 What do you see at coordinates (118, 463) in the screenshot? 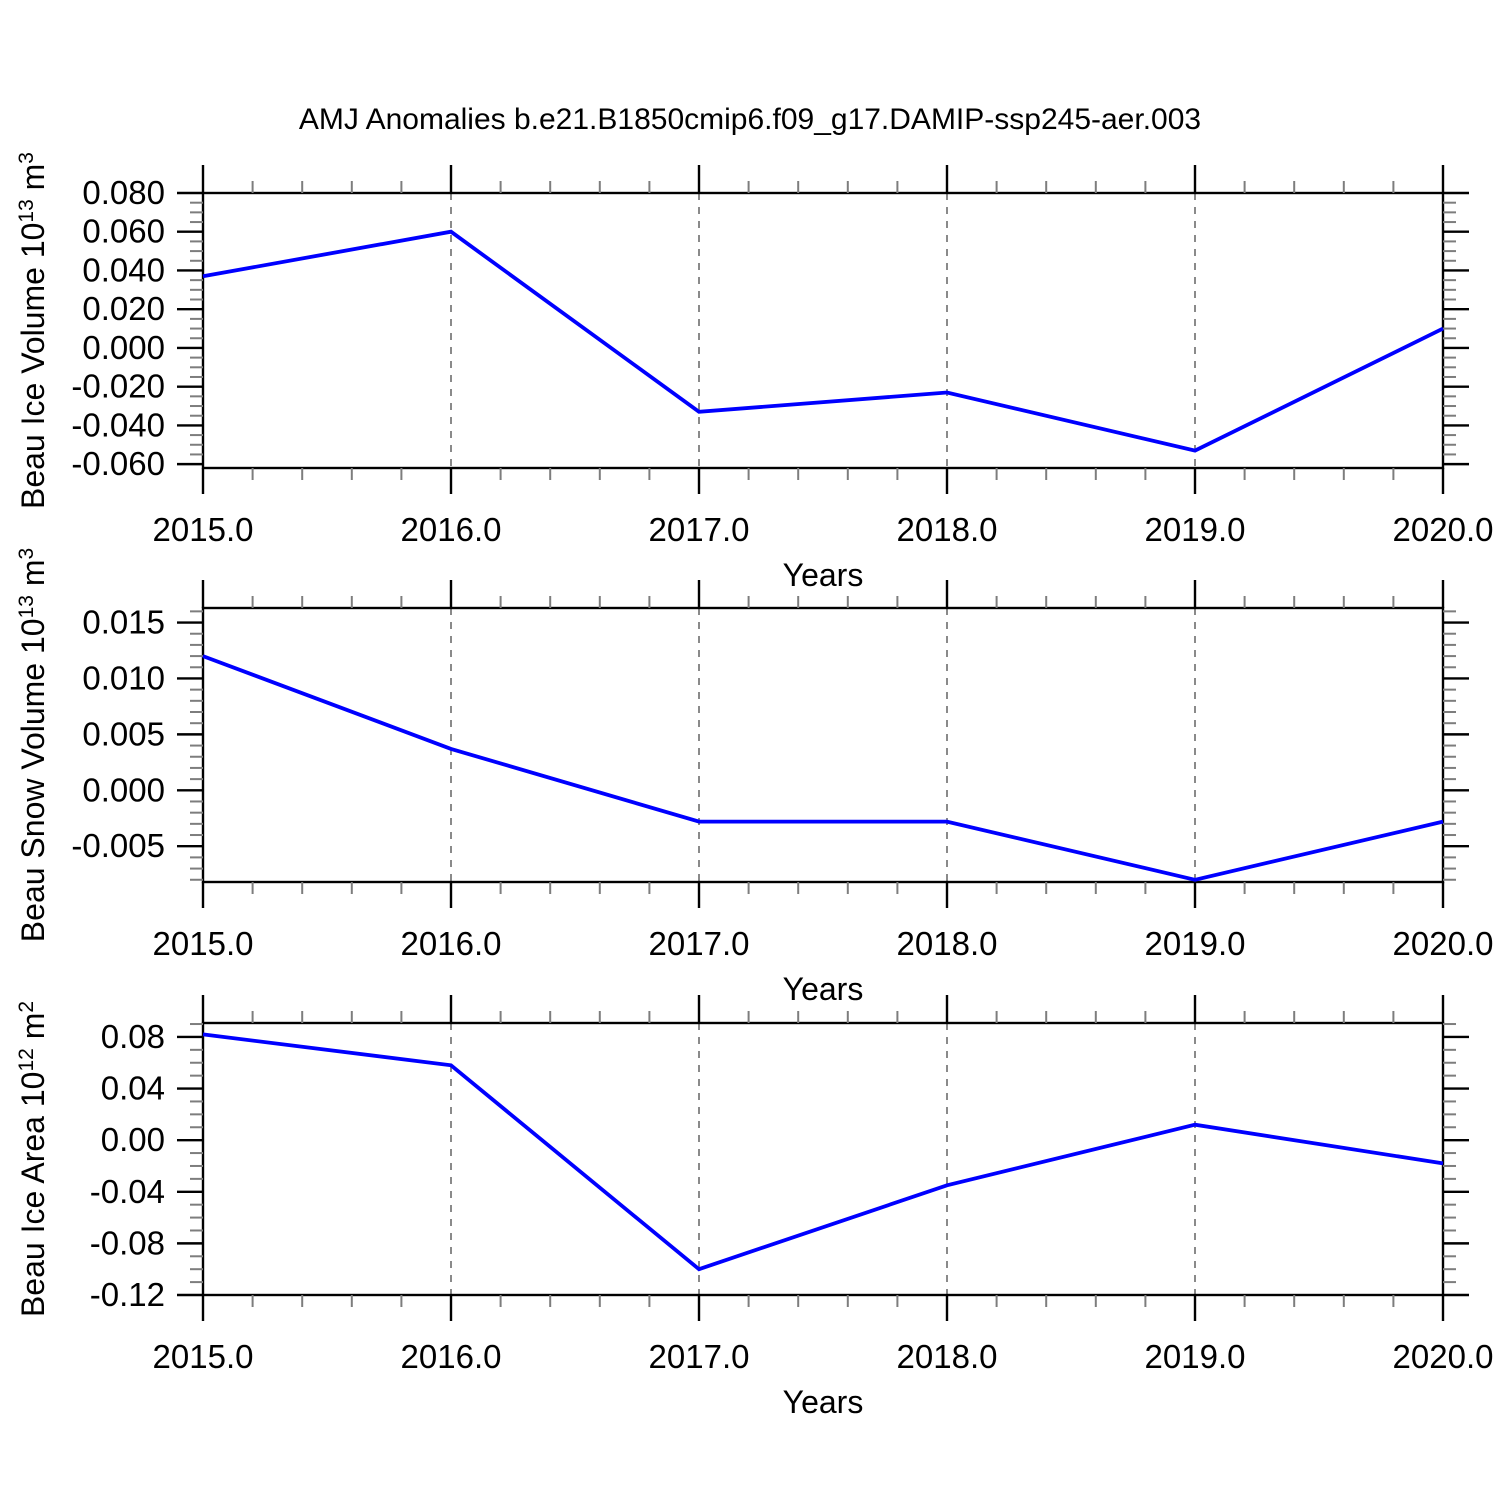
I see `y-tick-label: -0.060` at bounding box center [118, 463].